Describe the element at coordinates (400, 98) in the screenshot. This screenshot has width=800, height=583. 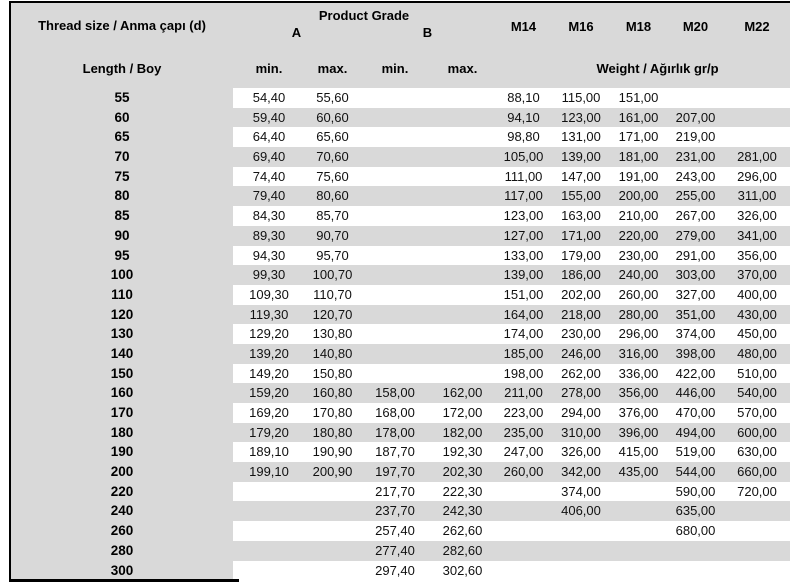
I see `table-row: 55 54,40 55,60 88,10 115,00 151,00` at that location.